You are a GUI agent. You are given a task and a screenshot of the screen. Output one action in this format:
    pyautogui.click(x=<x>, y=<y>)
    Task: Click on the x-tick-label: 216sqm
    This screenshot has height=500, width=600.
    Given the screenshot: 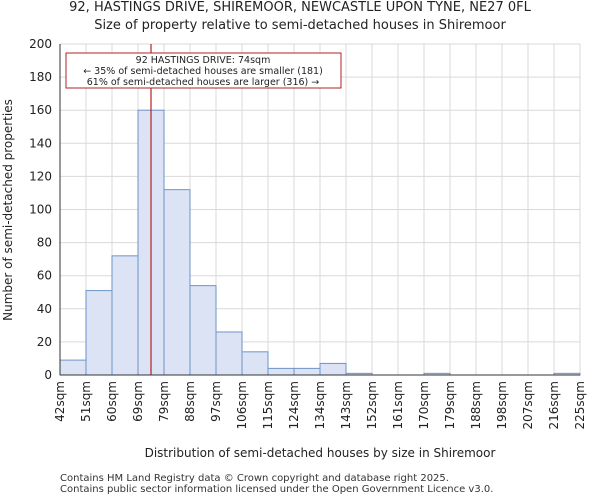 What is the action you would take?
    pyautogui.click(x=554, y=405)
    